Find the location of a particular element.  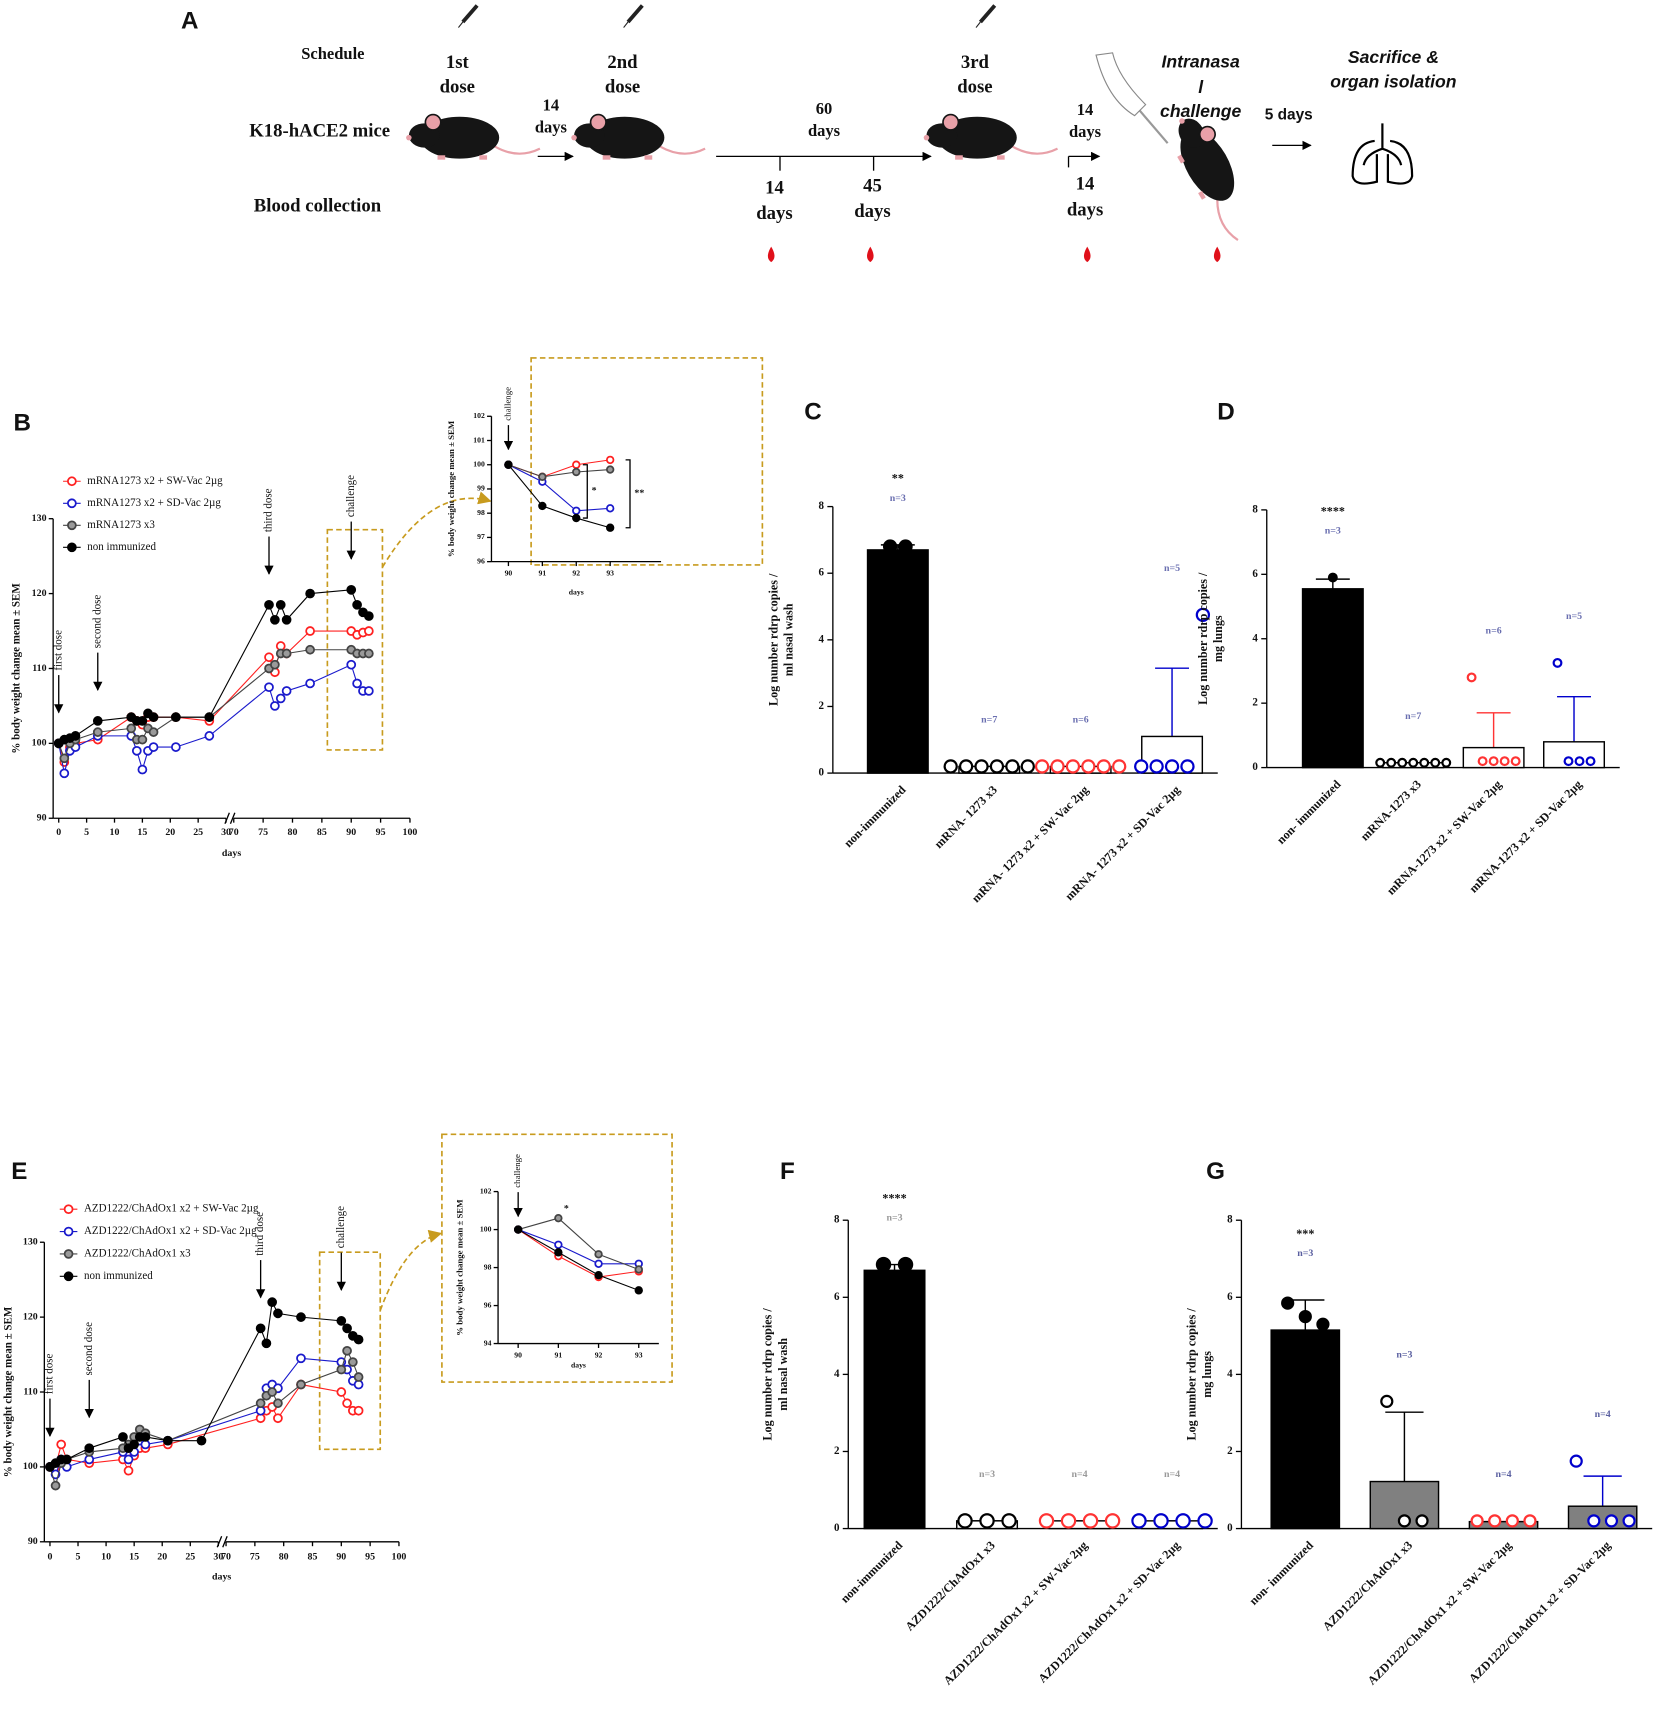

x-tick-label: 15 is located at coordinates (134, 1556).